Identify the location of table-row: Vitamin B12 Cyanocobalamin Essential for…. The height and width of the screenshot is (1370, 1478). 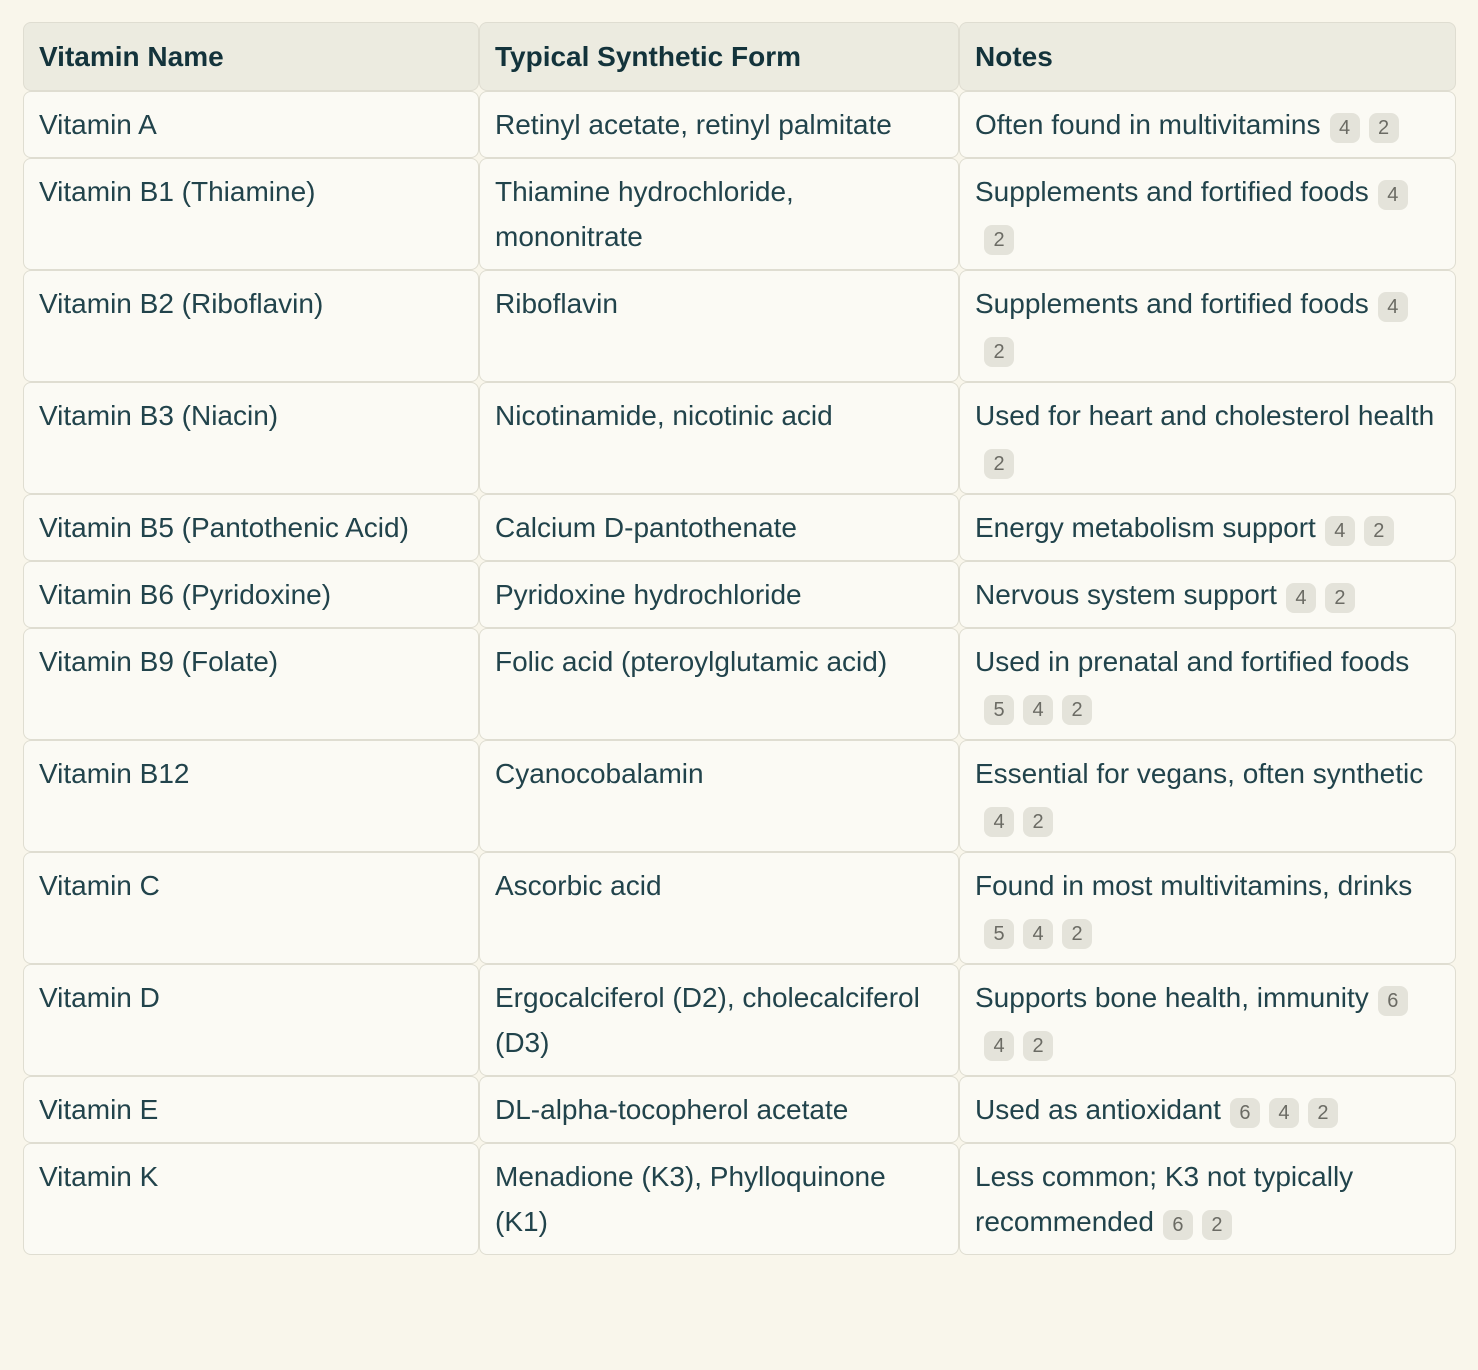
(739, 796).